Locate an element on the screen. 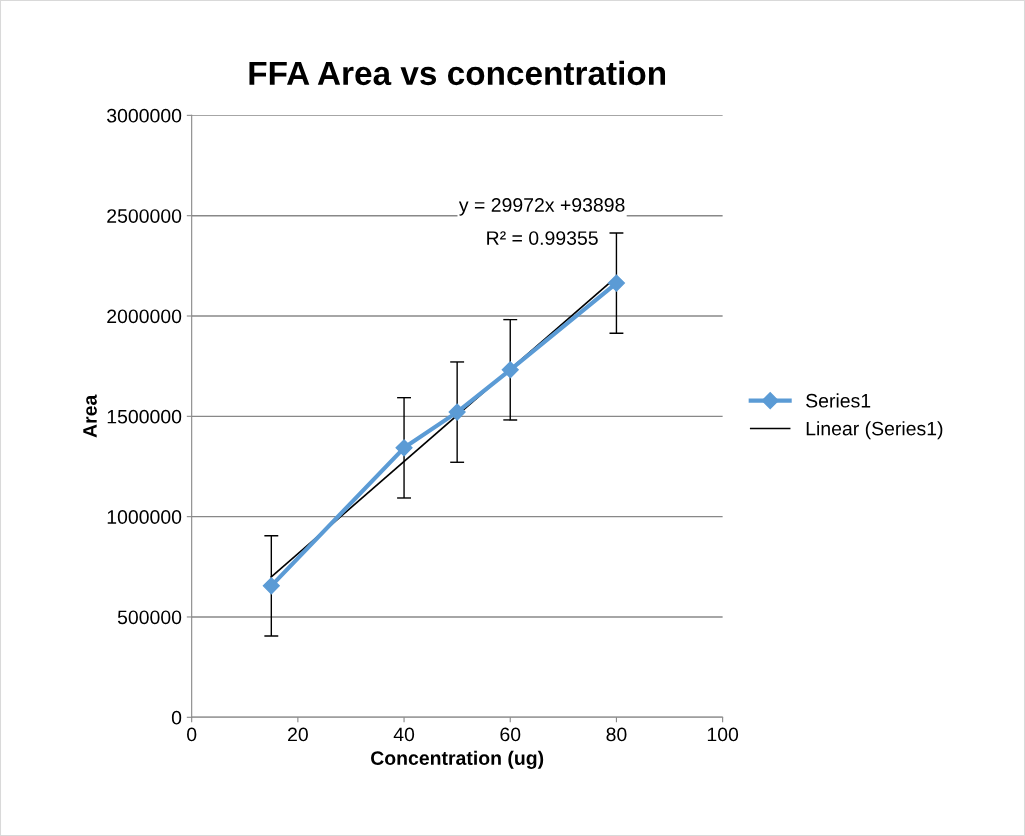  y-tick-label: 2000000 is located at coordinates (144, 316).